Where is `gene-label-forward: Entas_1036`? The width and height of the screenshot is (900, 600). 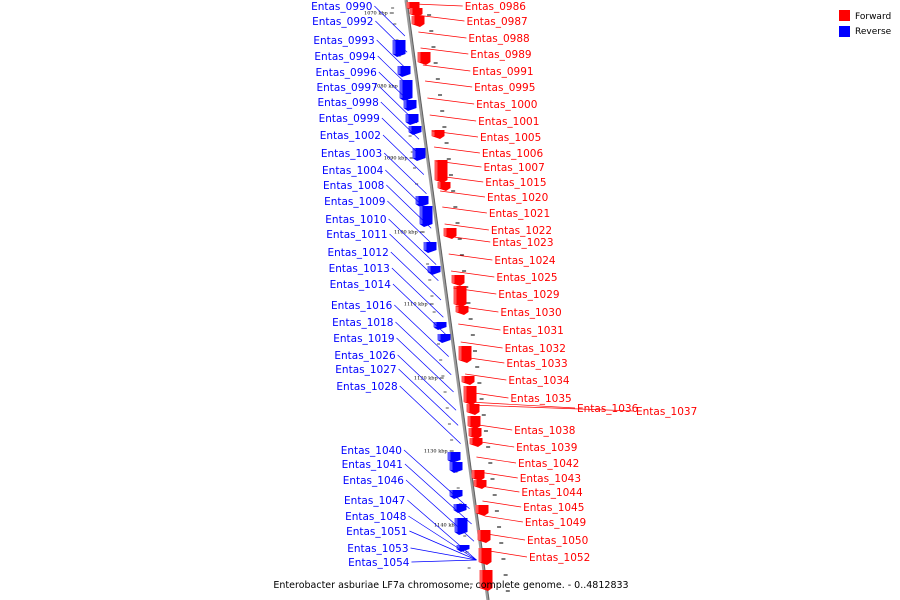 gene-label-forward: Entas_1036 is located at coordinates (608, 409).